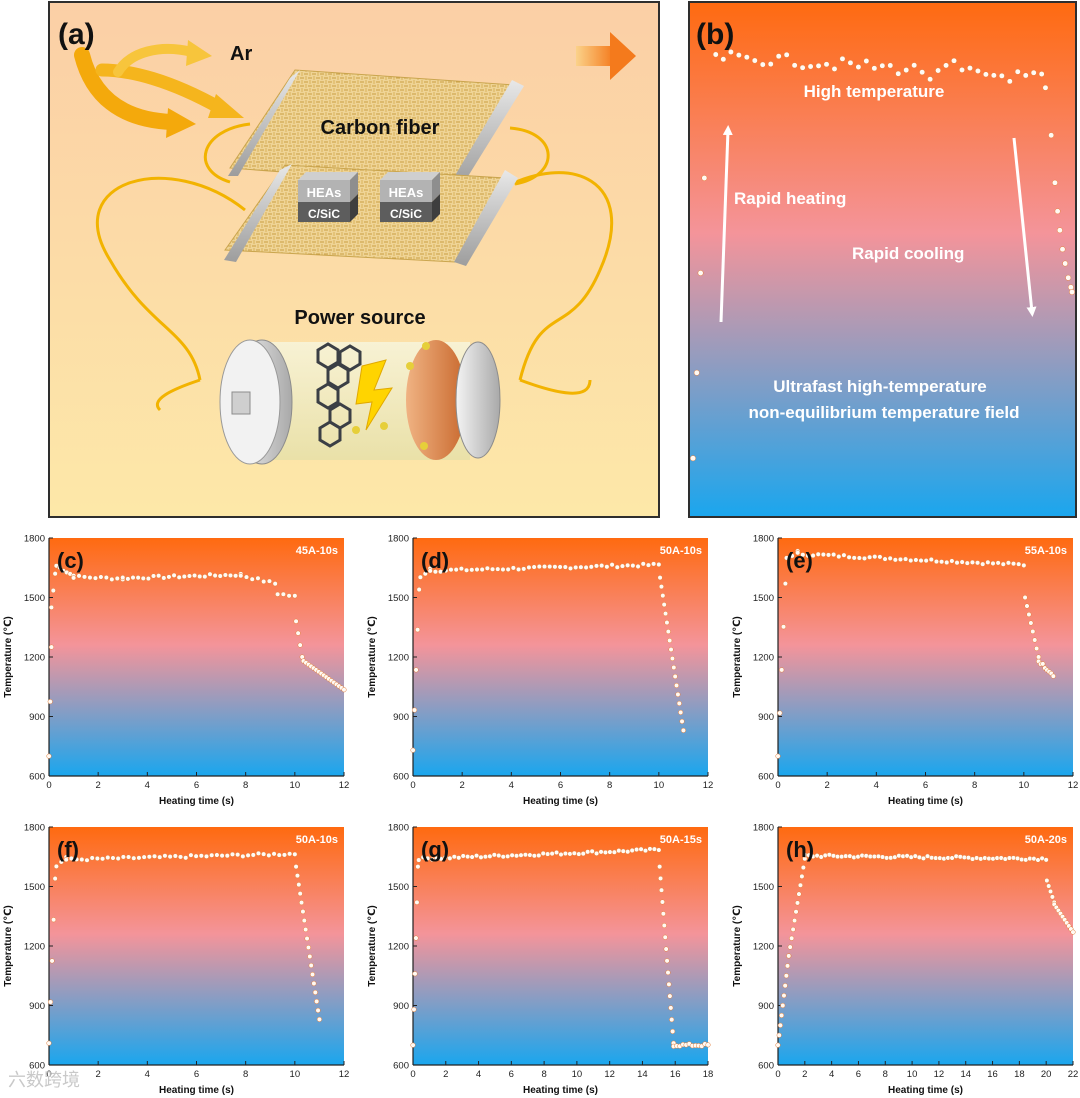 This screenshot has width=1080, height=1098. I want to click on sample-left-hea-label: HEAs, so click(324, 192).